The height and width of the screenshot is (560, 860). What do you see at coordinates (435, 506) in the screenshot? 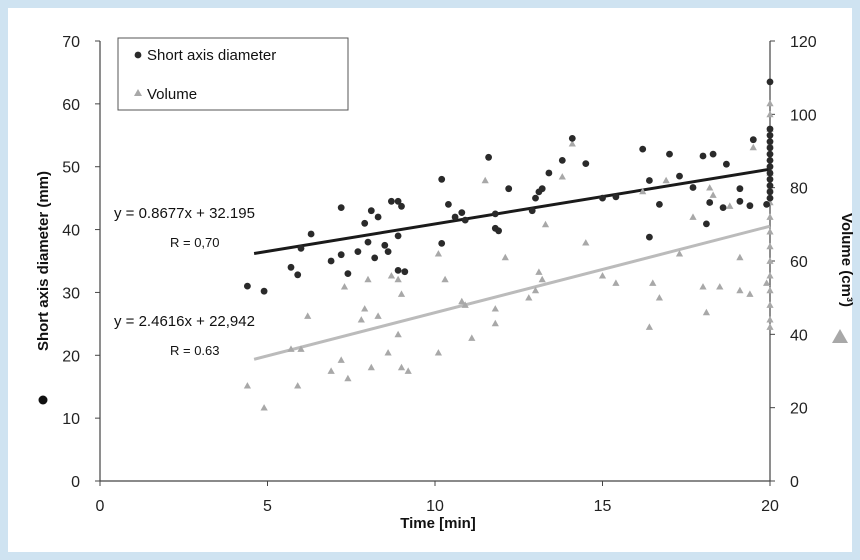
I see `x-tick-label: 10` at bounding box center [435, 506].